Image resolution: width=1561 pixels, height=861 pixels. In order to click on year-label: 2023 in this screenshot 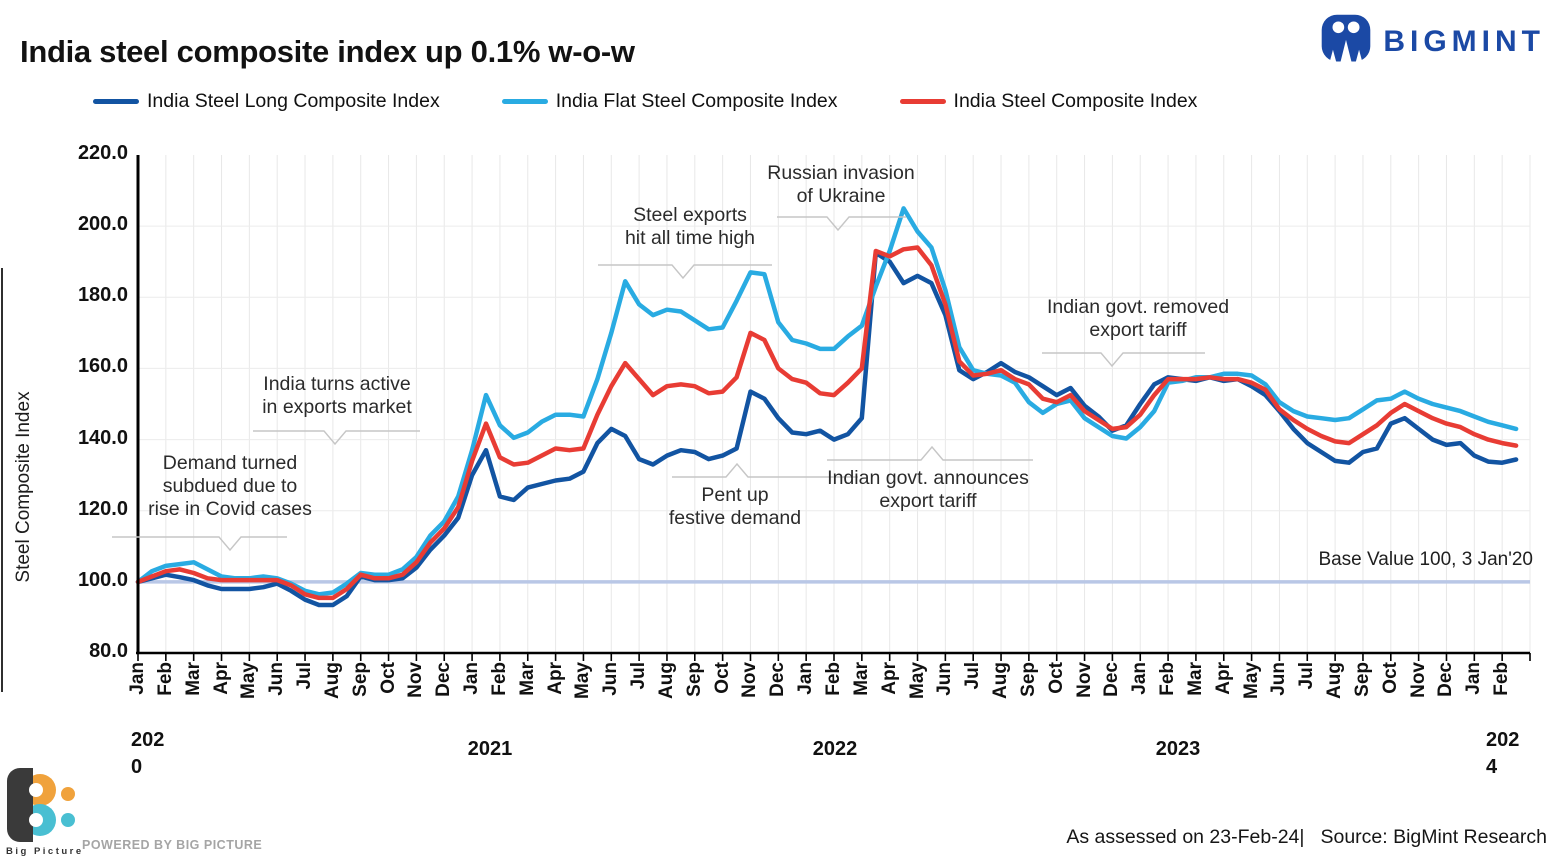, I will do `click(1178, 749)`.